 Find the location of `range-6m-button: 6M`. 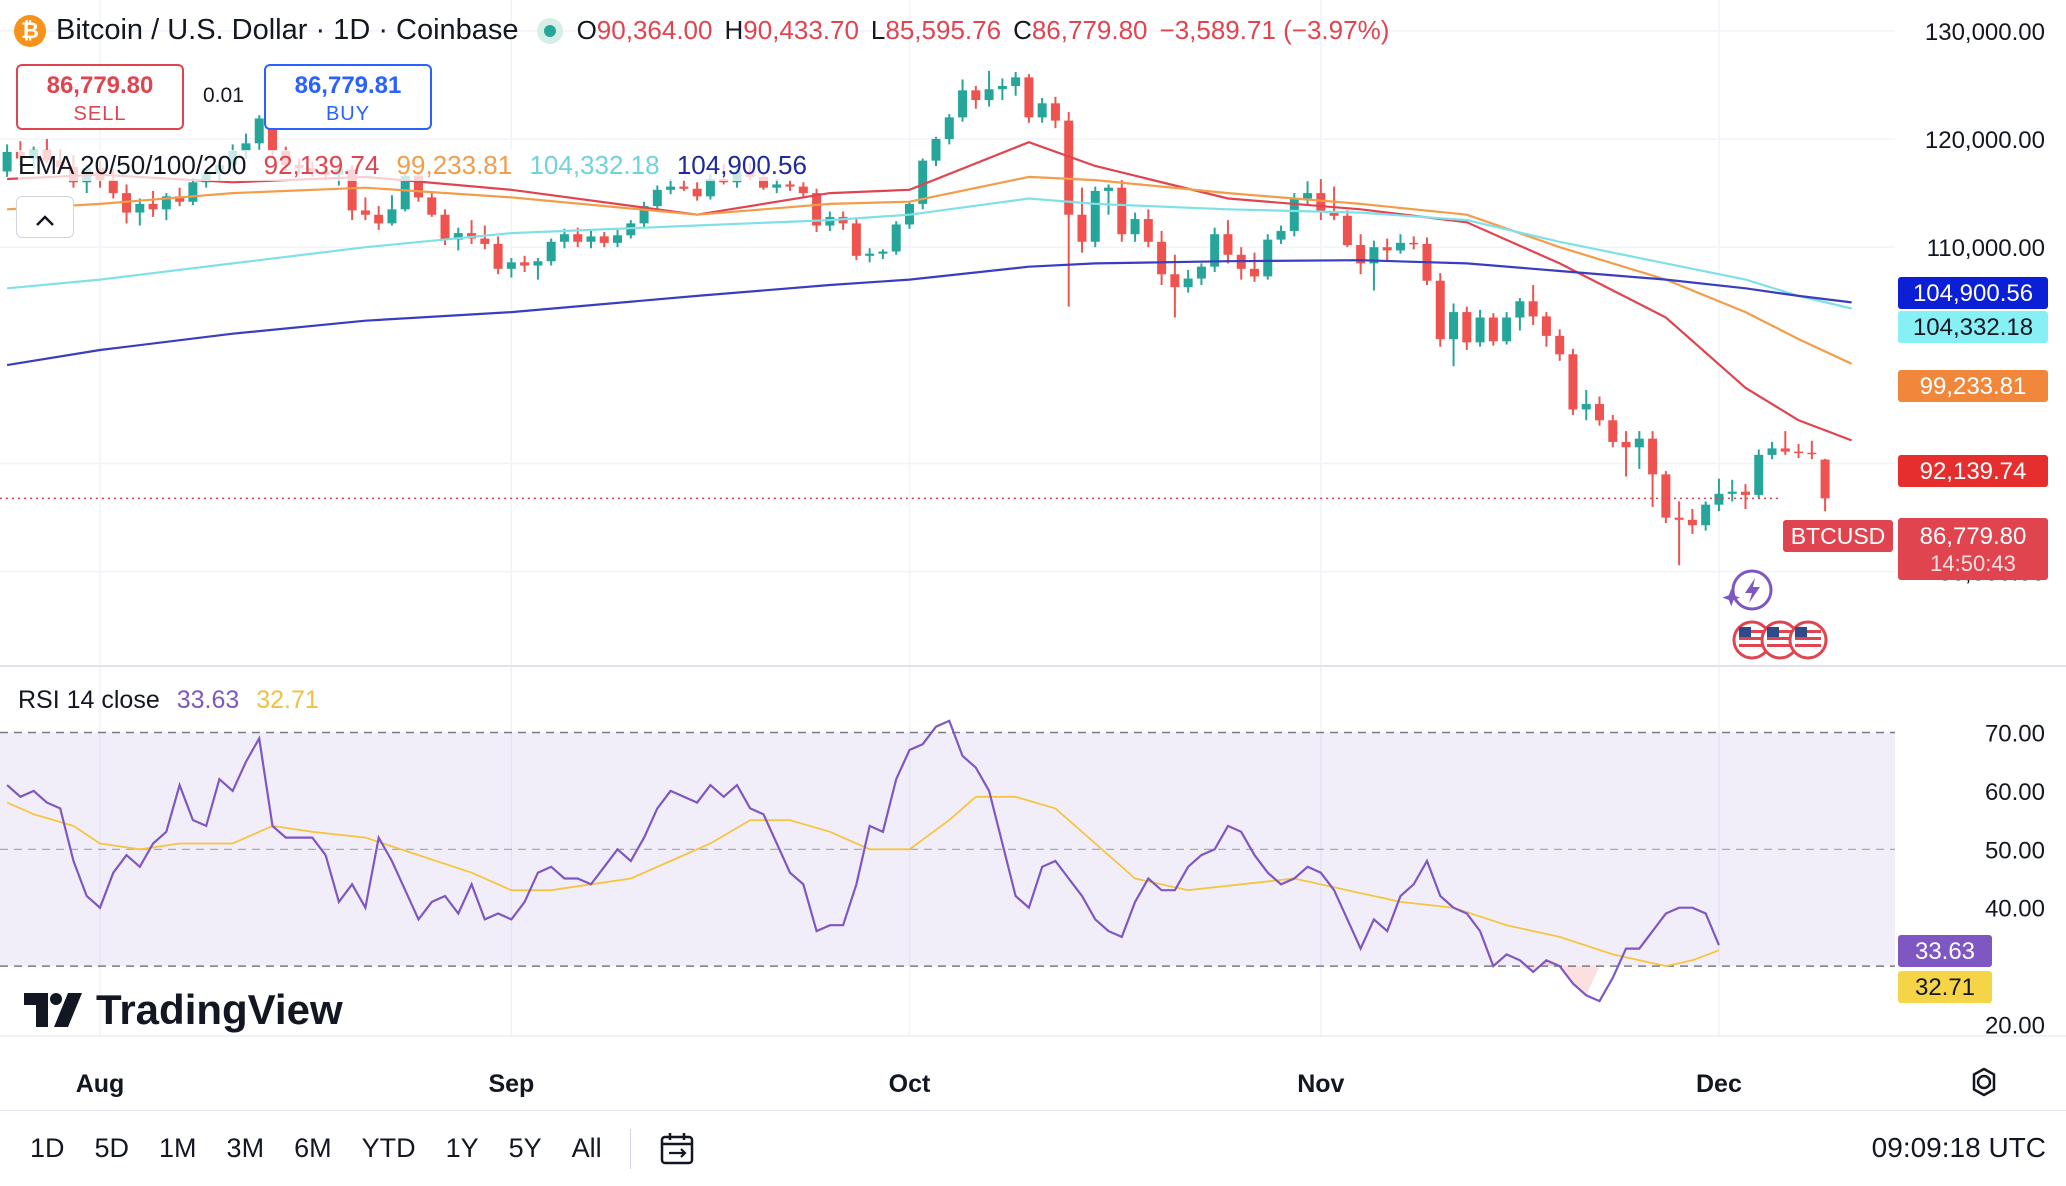

range-6m-button: 6M is located at coordinates (313, 1148).